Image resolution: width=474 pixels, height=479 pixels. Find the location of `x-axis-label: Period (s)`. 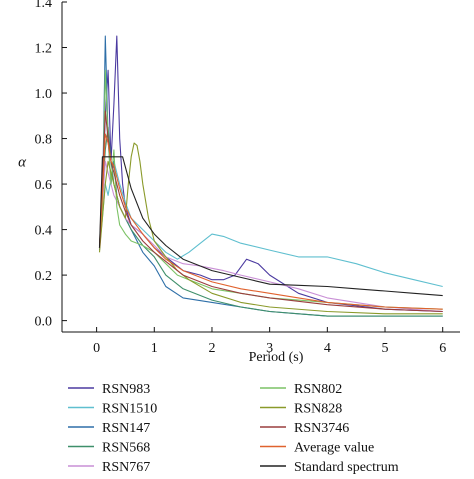

x-axis-label: Period (s) is located at coordinates (276, 357).